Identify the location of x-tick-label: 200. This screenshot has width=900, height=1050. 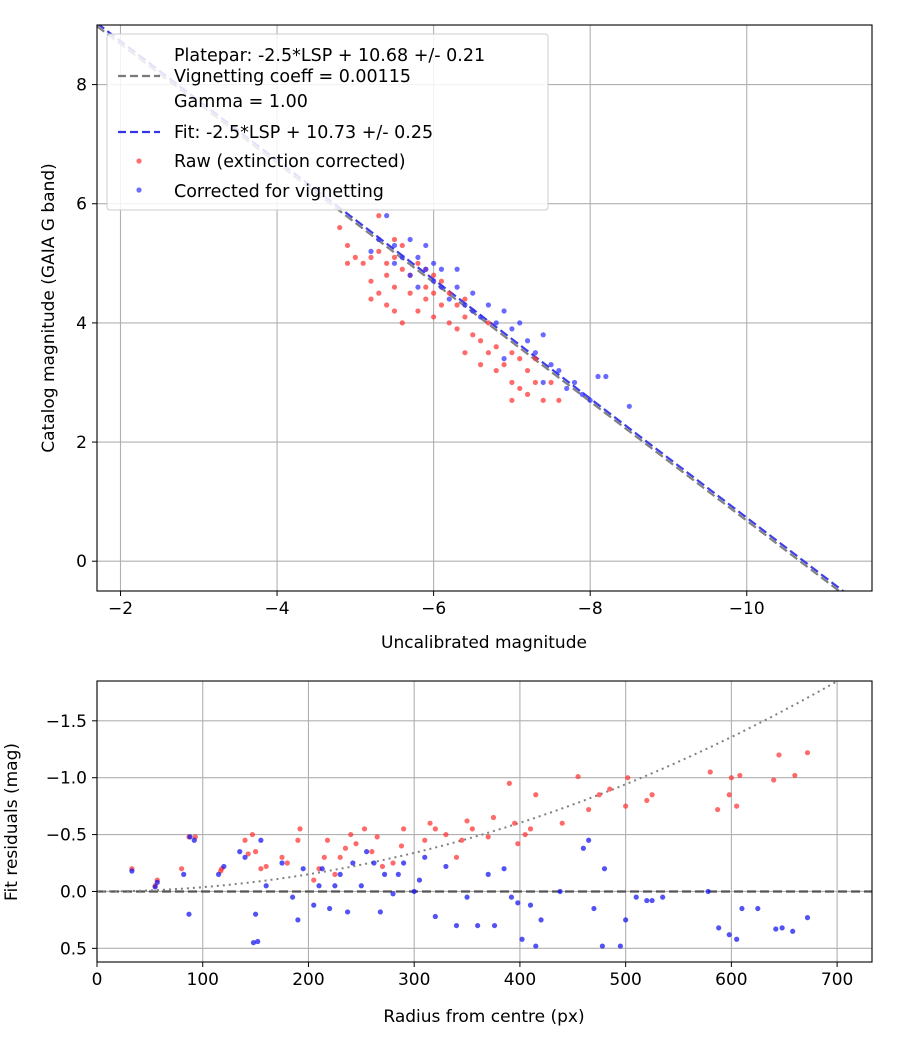
(308, 980).